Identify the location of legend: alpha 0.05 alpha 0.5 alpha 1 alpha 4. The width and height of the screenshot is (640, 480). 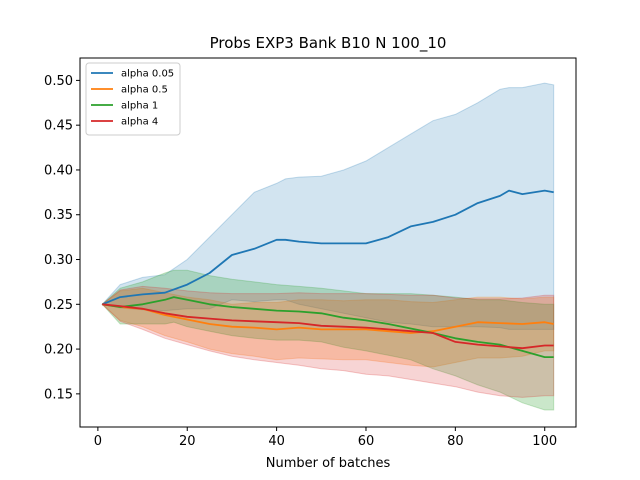
(133, 99).